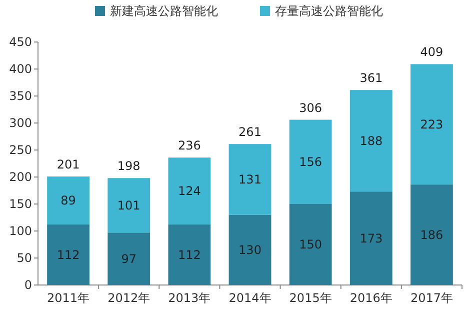 The height and width of the screenshot is (320, 468). I want to click on data-label: 150, so click(310, 245).